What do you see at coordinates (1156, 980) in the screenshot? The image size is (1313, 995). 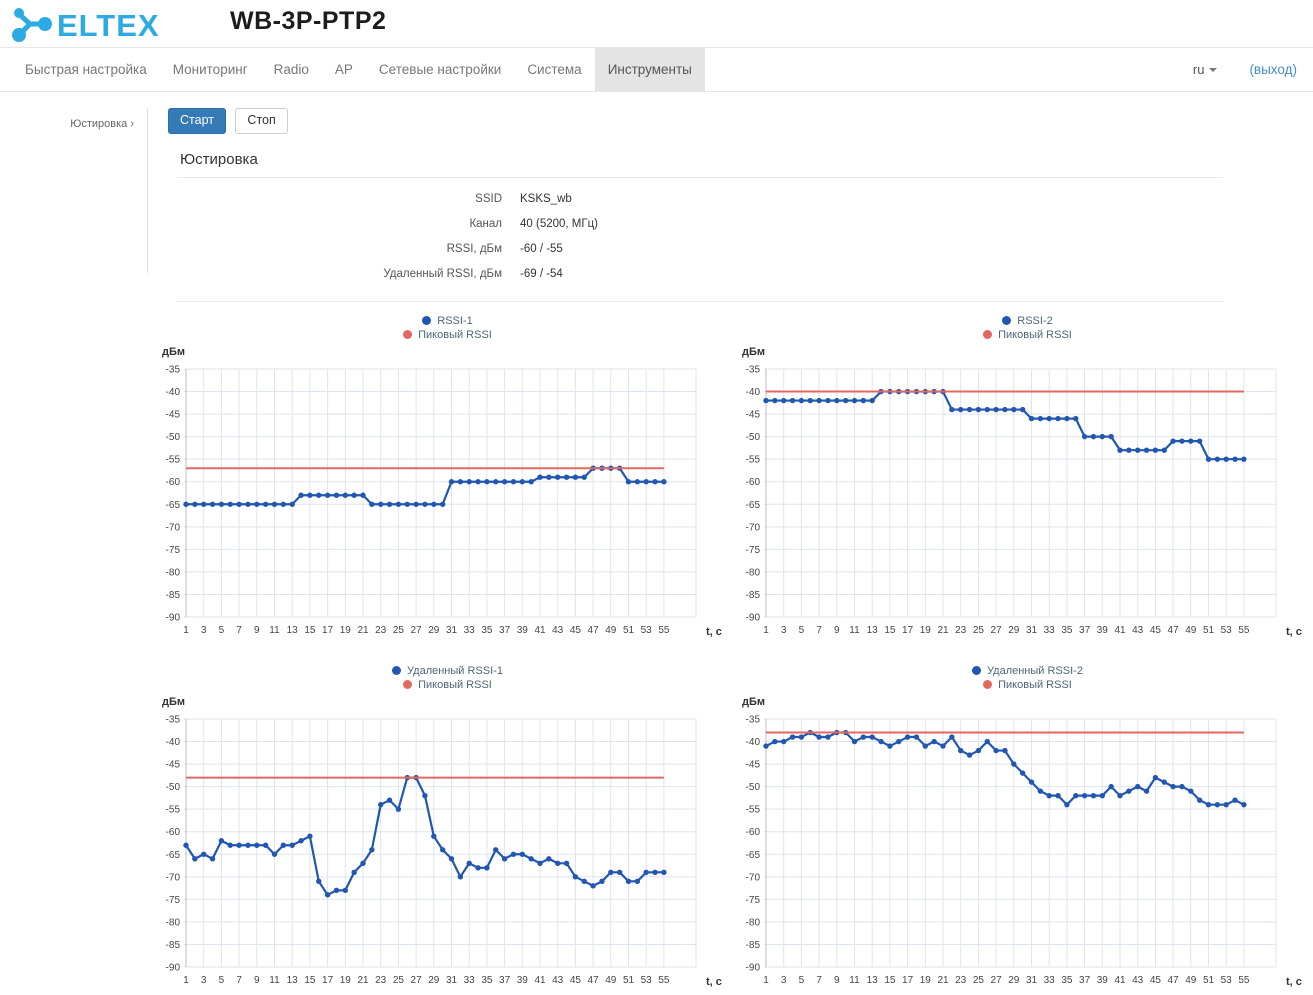 I see `svg-text: 45` at bounding box center [1156, 980].